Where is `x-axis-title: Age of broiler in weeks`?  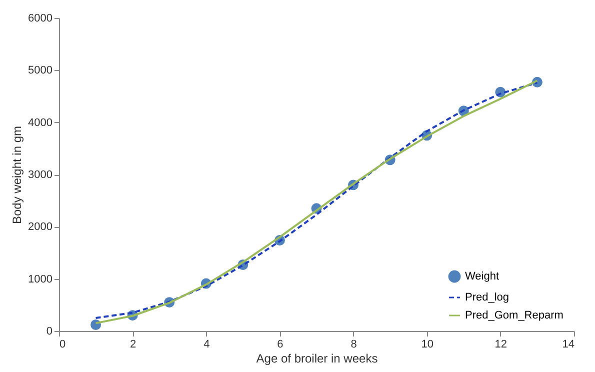
x-axis-title: Age of broiler in weeks is located at coordinates (317, 359).